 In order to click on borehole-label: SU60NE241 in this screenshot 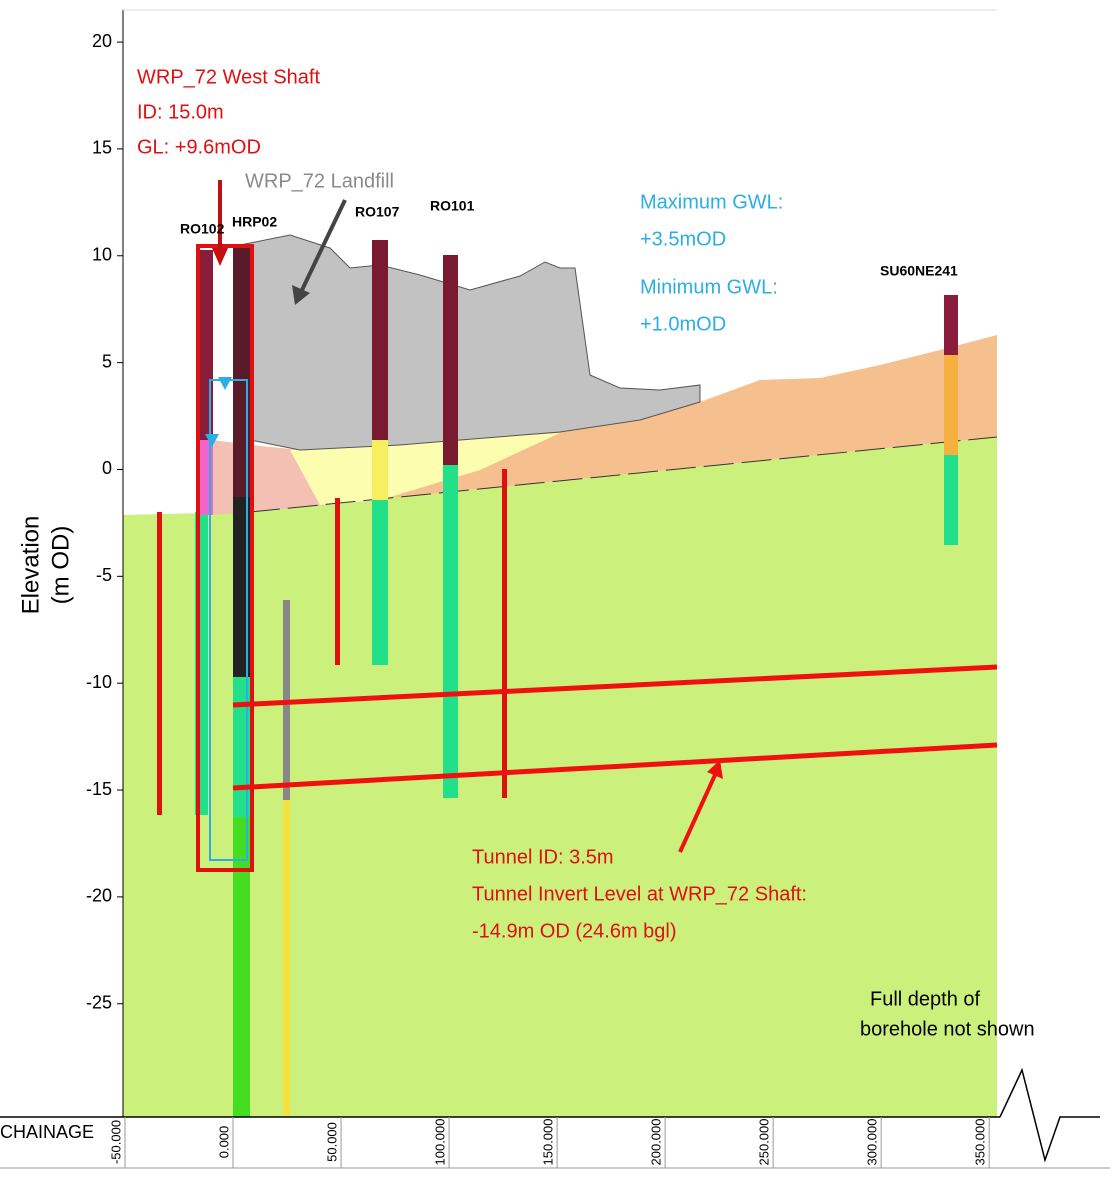, I will do `click(919, 271)`.